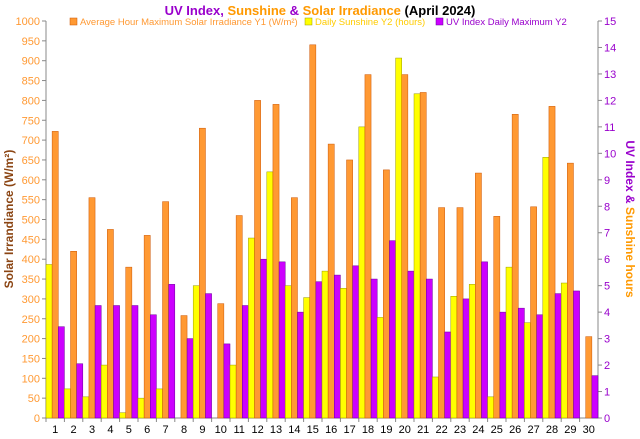 The height and width of the screenshot is (439, 640). I want to click on left-axis-title: Solar Irrandiance (W/m²), so click(9, 219).